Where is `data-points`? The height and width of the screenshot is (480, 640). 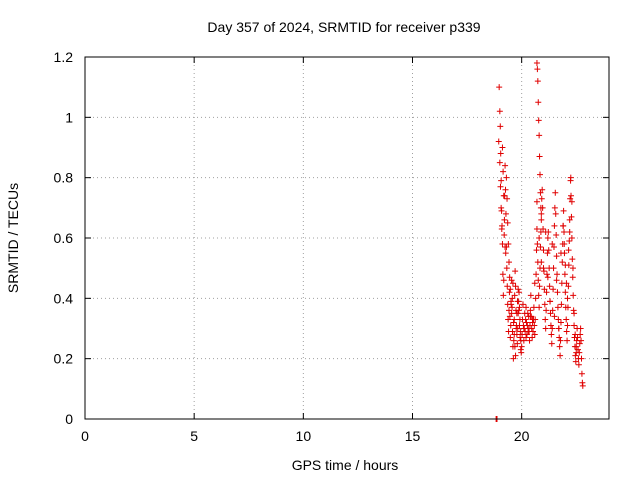
data-points is located at coordinates (539, 241).